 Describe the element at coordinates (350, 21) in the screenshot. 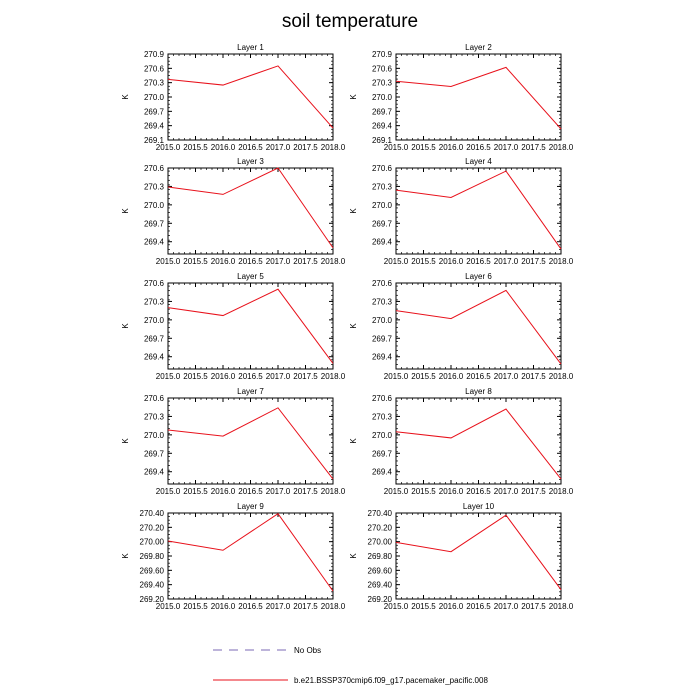

I see `figure-title: soil temperature` at that location.